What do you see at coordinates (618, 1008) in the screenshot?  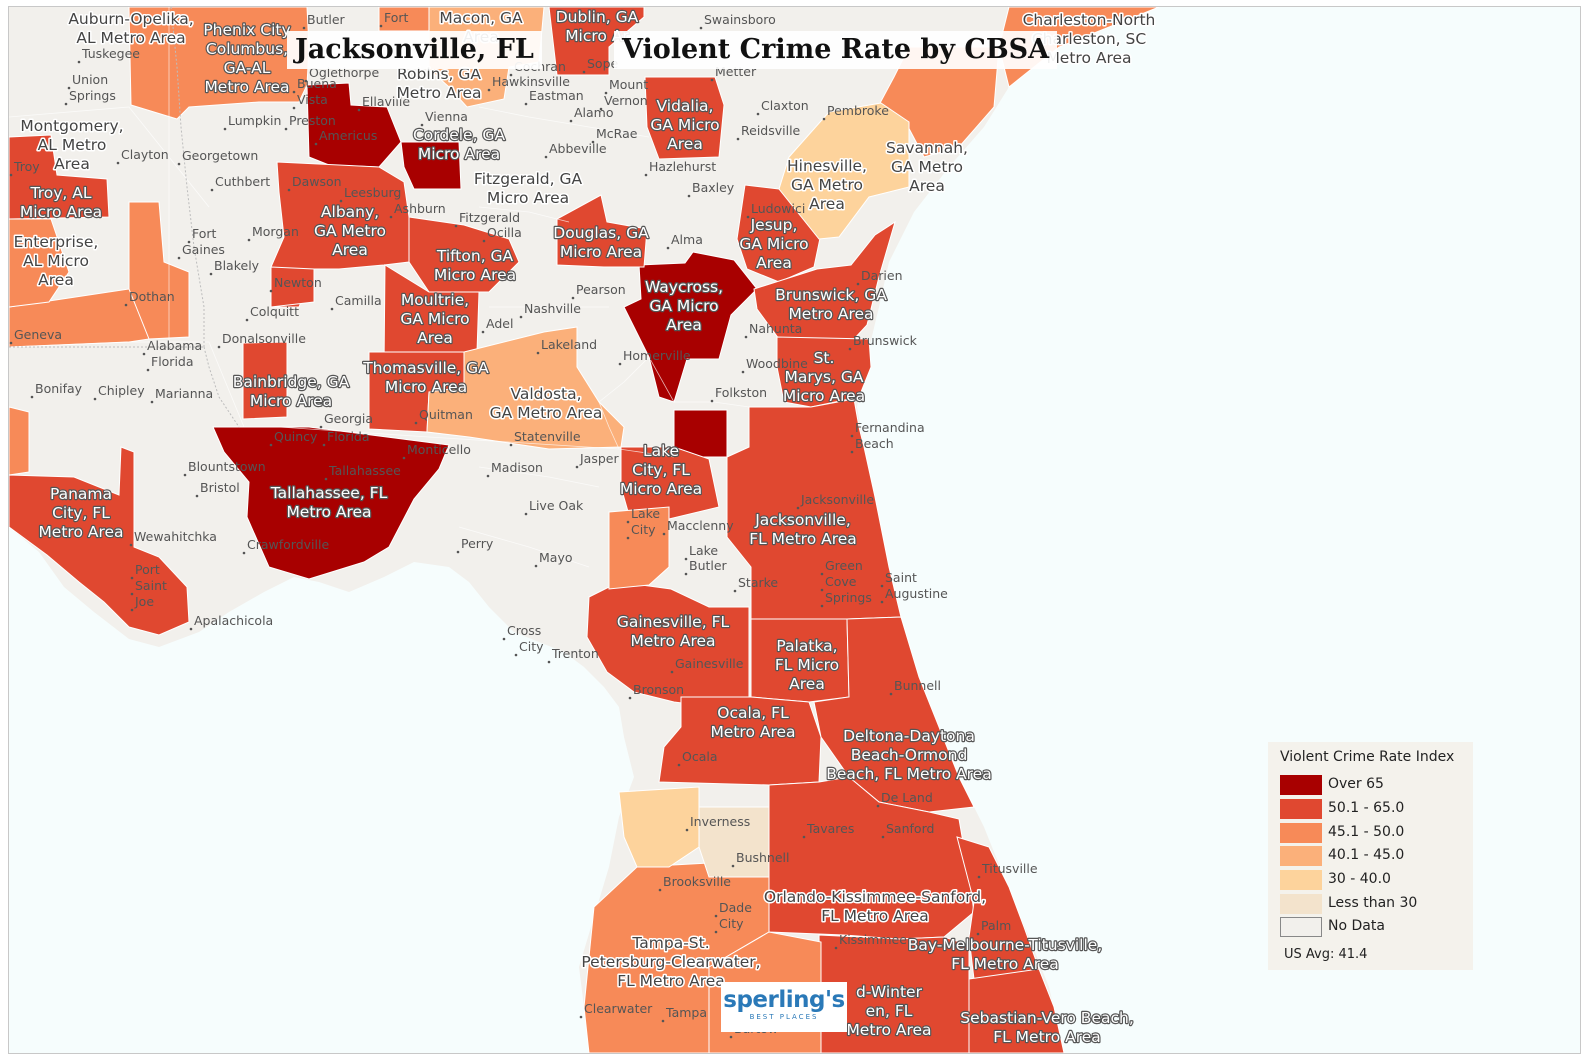 I see `city-label: Clearwater` at bounding box center [618, 1008].